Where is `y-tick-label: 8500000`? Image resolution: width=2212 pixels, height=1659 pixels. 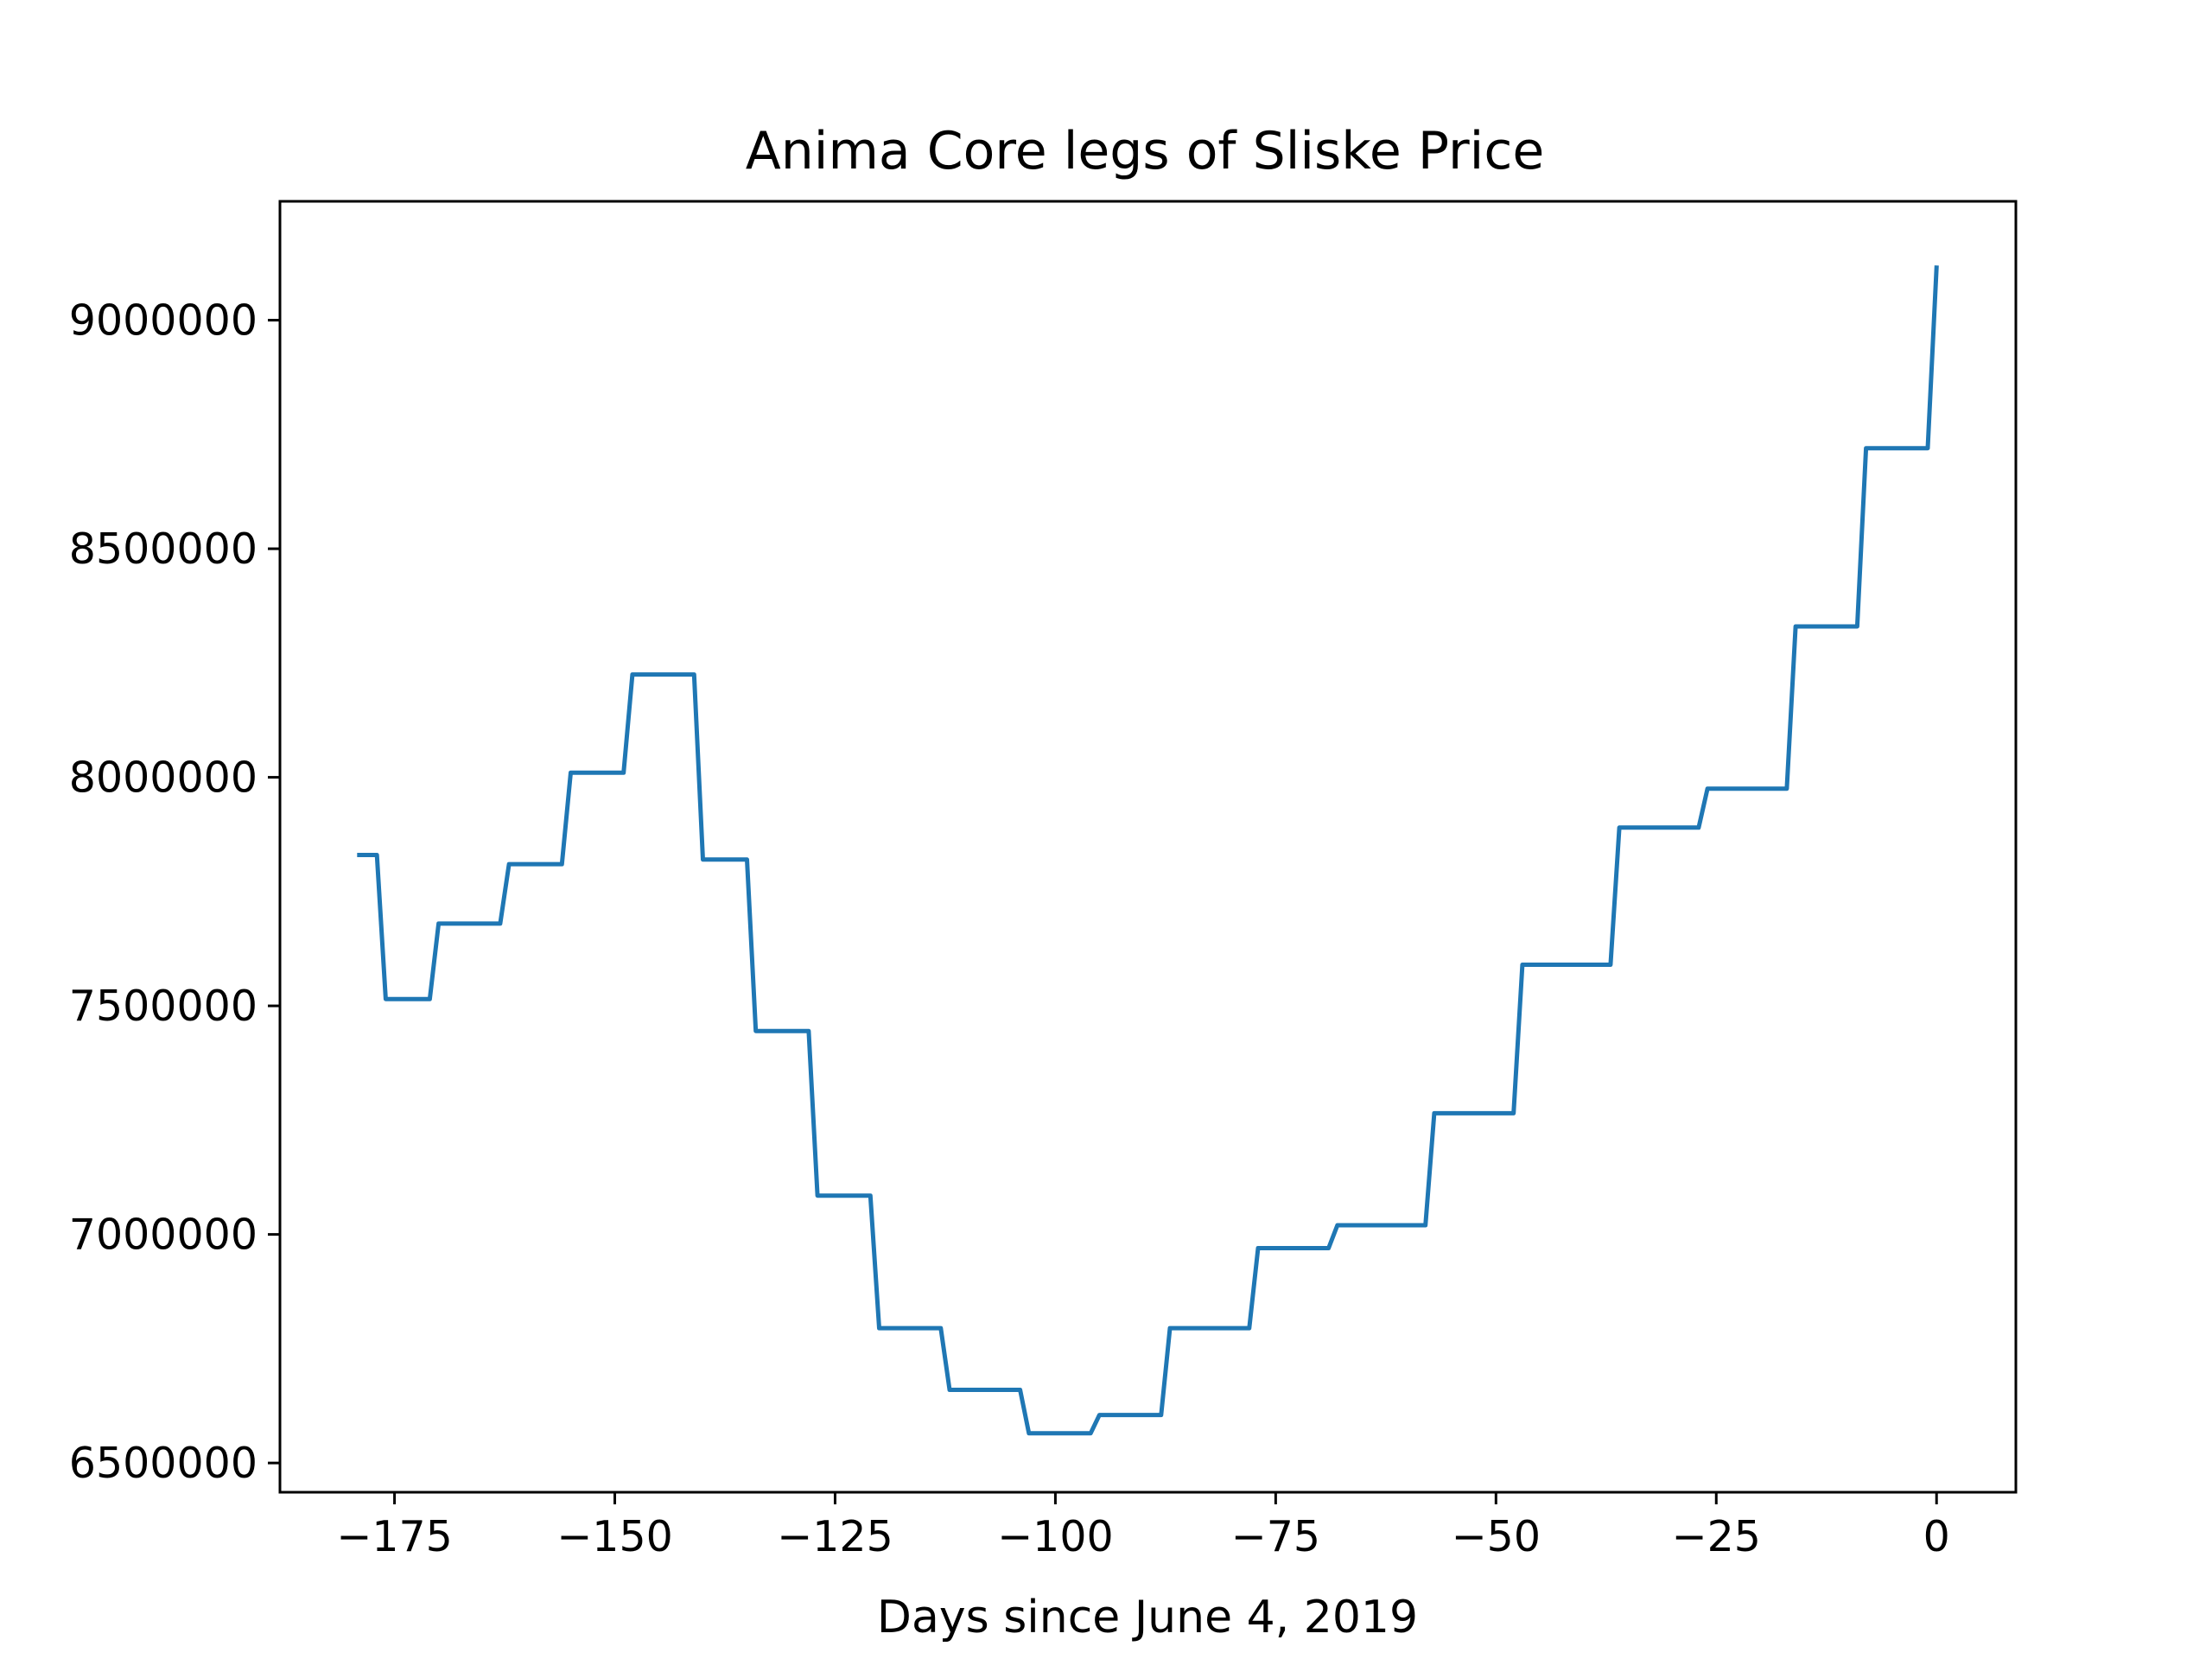 y-tick-label: 8500000 is located at coordinates (163, 549).